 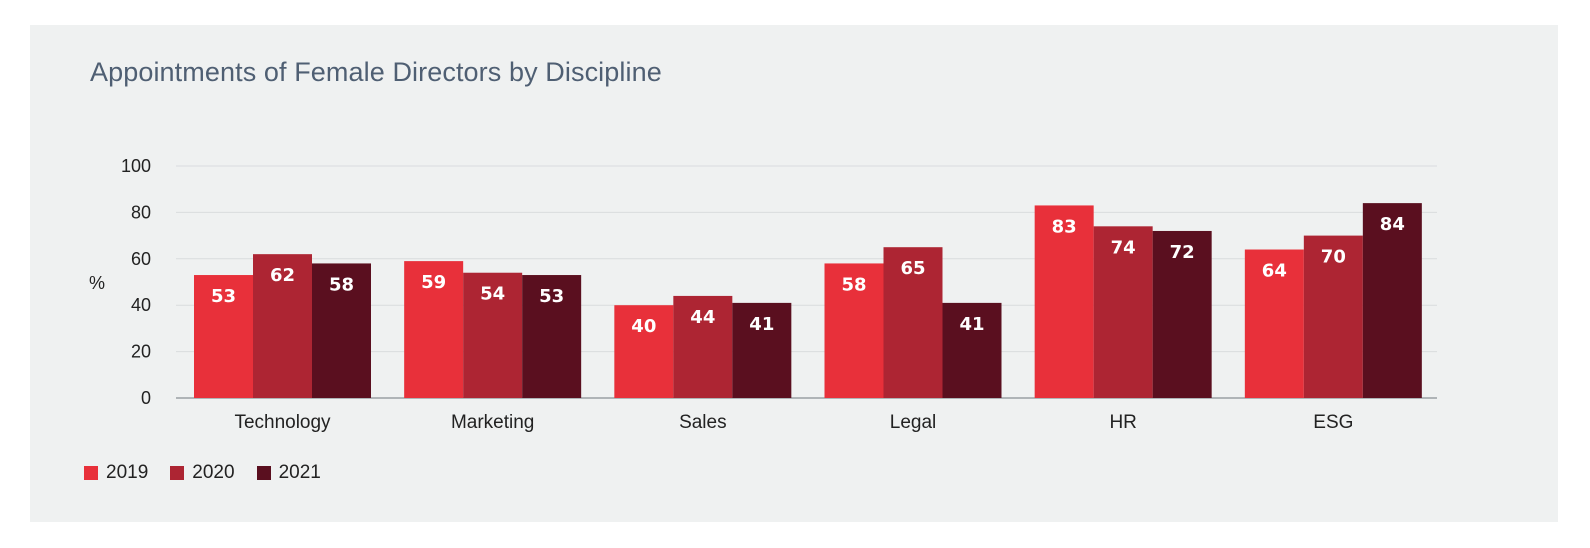 What do you see at coordinates (492, 422) in the screenshot?
I see `x-category-label: Marketing` at bounding box center [492, 422].